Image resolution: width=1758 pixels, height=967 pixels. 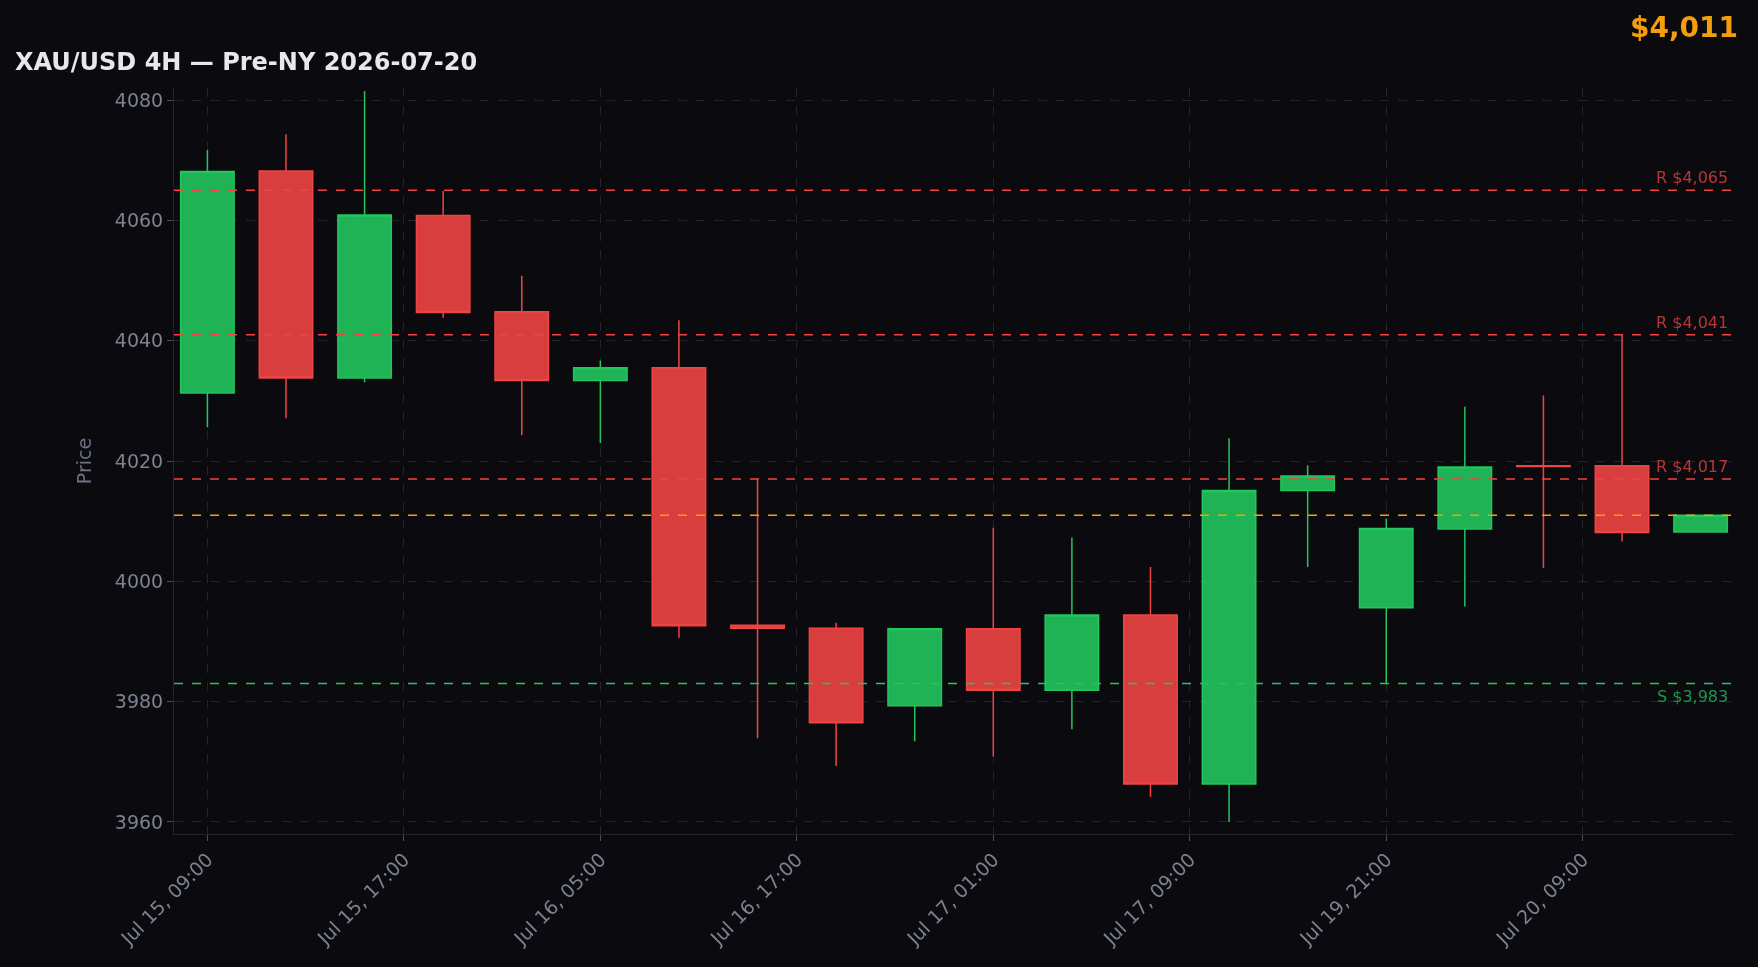 I want to click on ref-line-label: S $3,983, so click(x=1693, y=696).